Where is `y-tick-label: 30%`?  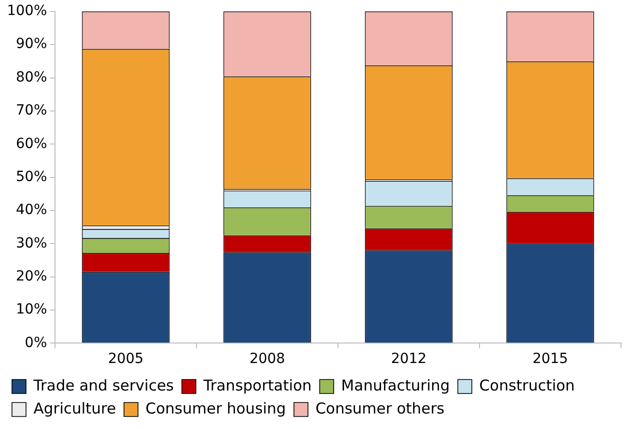 y-tick-label: 30% is located at coordinates (32, 243).